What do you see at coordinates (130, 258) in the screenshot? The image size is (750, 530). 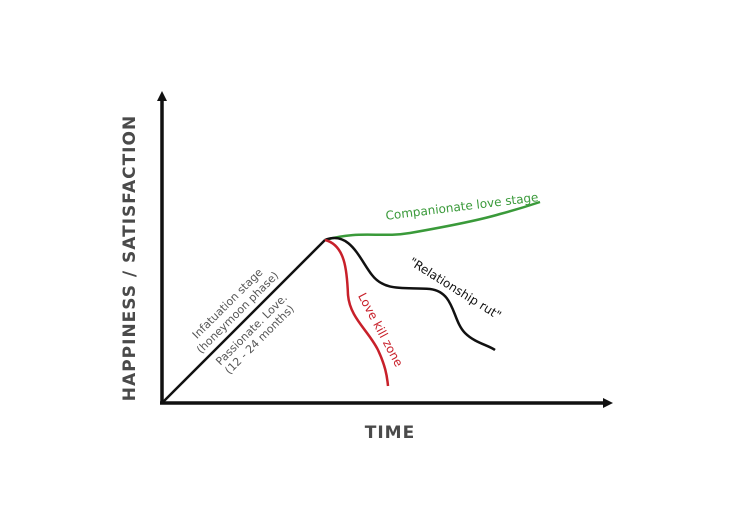 I see `y-axis-label: HAPPINESS / SATISFACTION` at bounding box center [130, 258].